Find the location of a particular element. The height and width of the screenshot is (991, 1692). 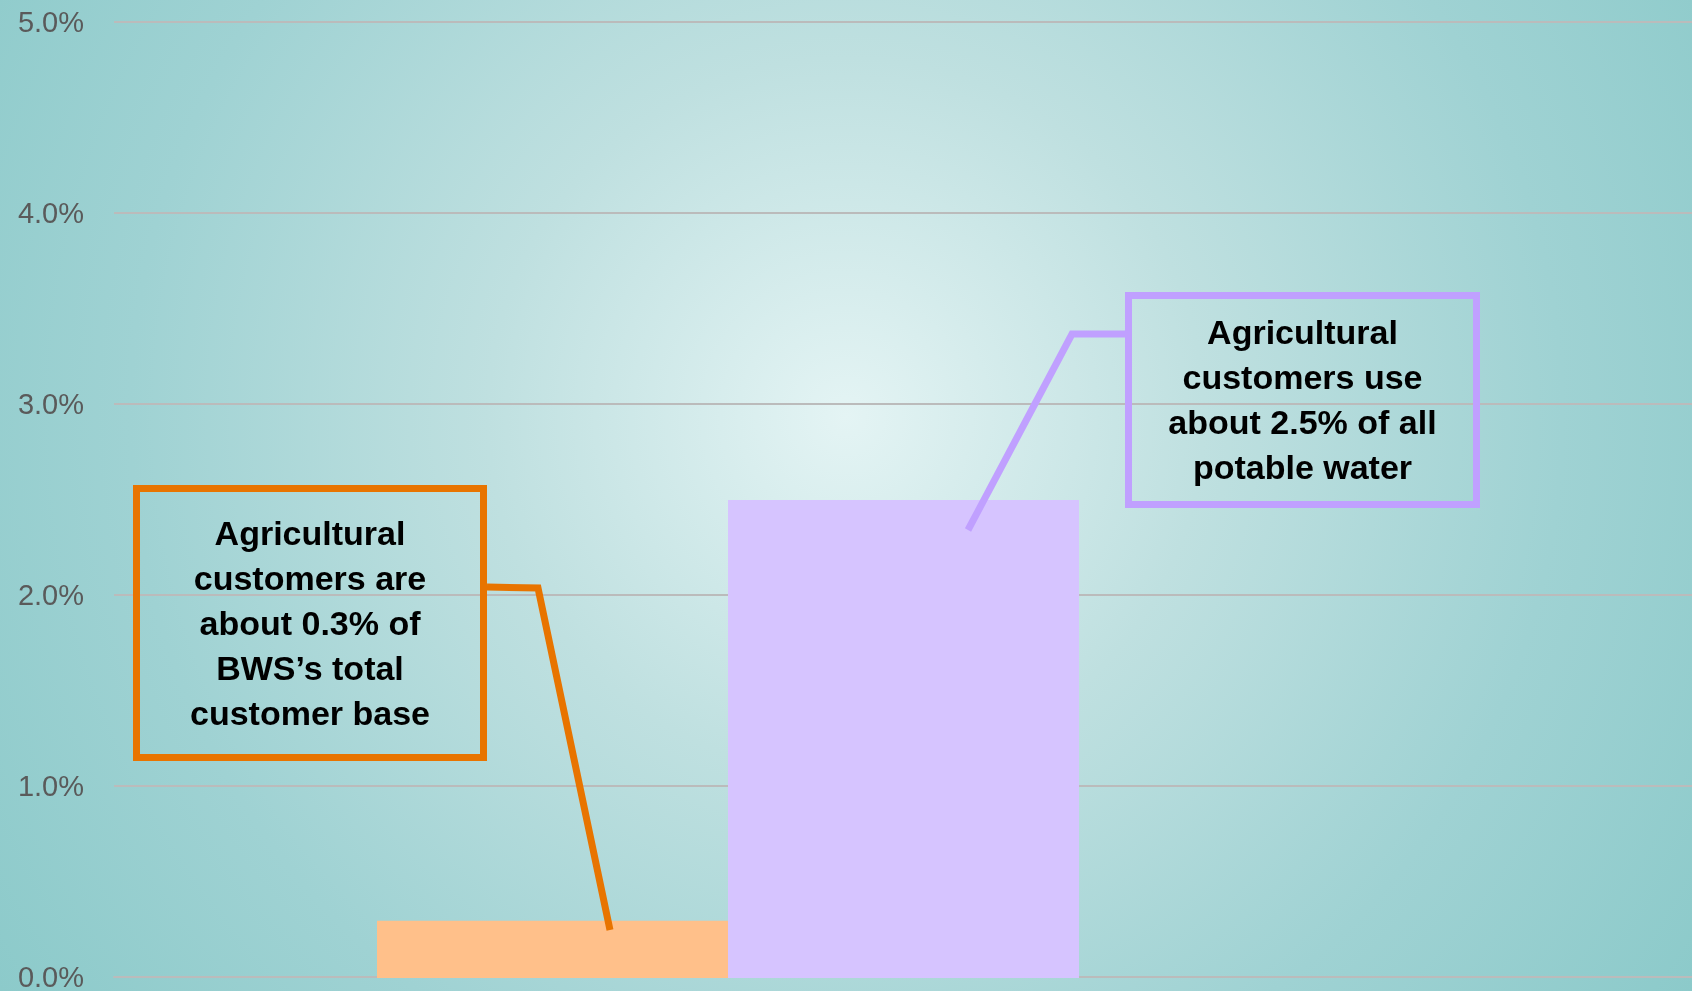

y-tick-label: 0.0% is located at coordinates (50, 975).